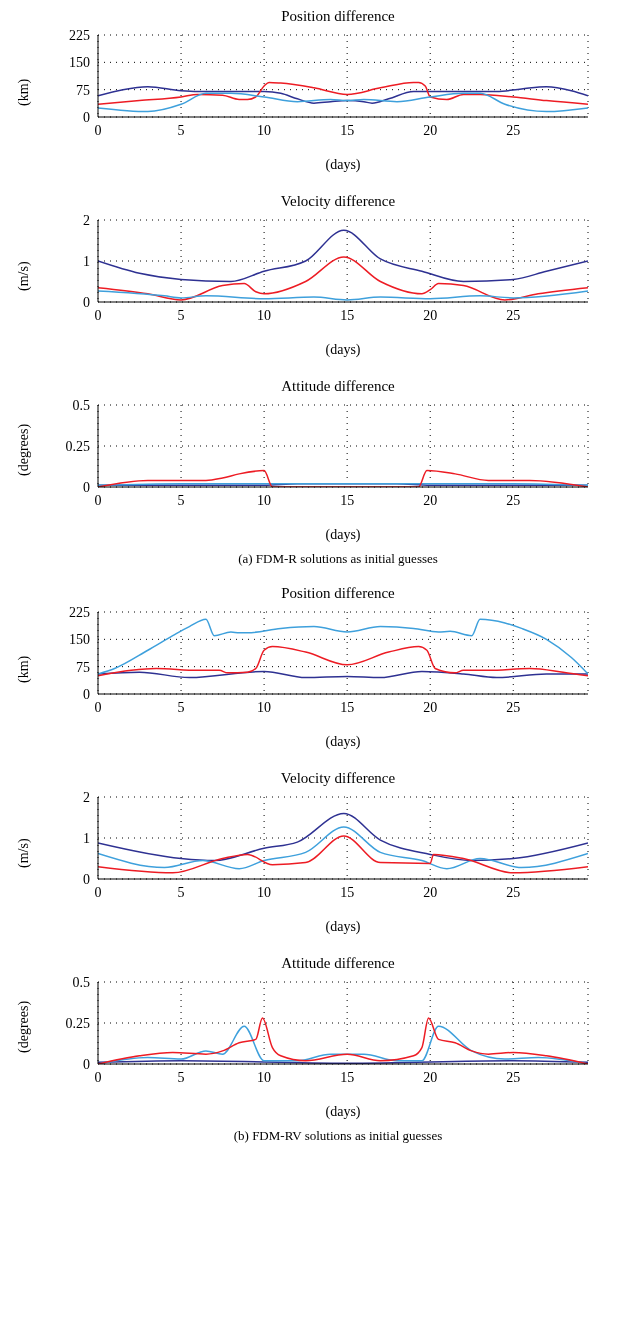 The width and height of the screenshot is (619, 1335). What do you see at coordinates (338, 559) in the screenshot?
I see `text: (a) FDM-R solutions as initial guesses` at bounding box center [338, 559].